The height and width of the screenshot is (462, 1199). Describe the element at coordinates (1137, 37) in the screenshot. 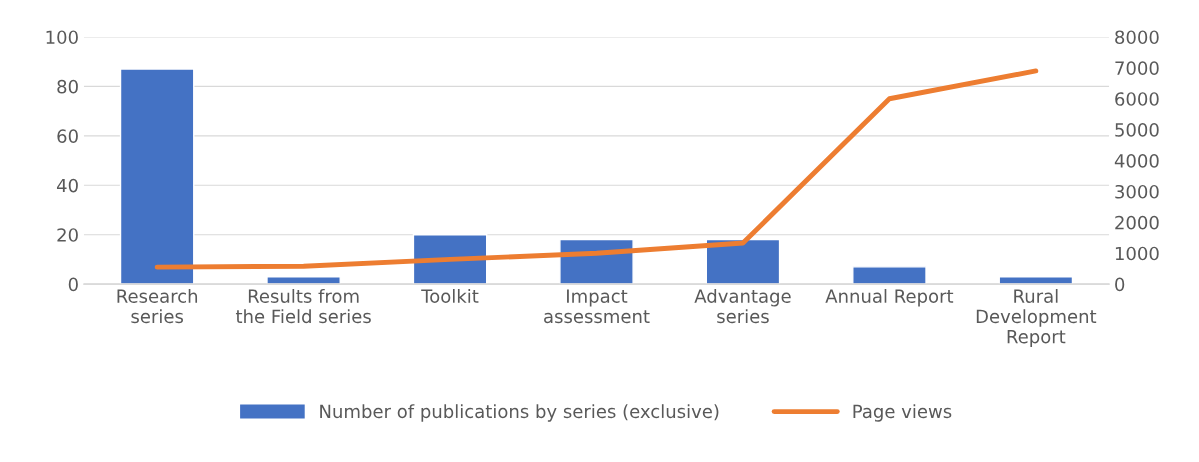

I see `y2-tick-label: 8000` at that location.